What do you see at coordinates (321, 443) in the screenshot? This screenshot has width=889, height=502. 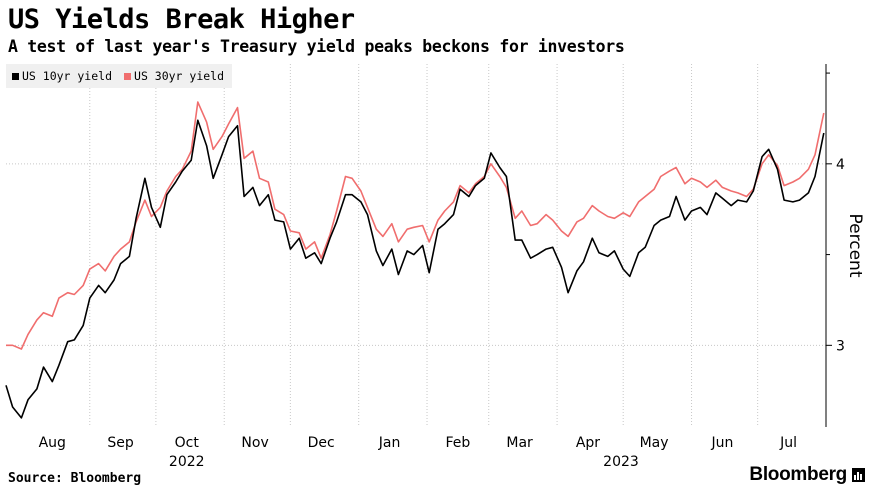 I see `x-tick-label-dec: Dec` at bounding box center [321, 443].